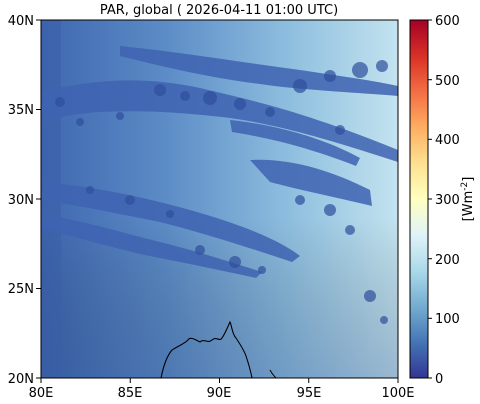  Describe the element at coordinates (21, 379) in the screenshot. I see `lat-tick-label: 20N` at that location.